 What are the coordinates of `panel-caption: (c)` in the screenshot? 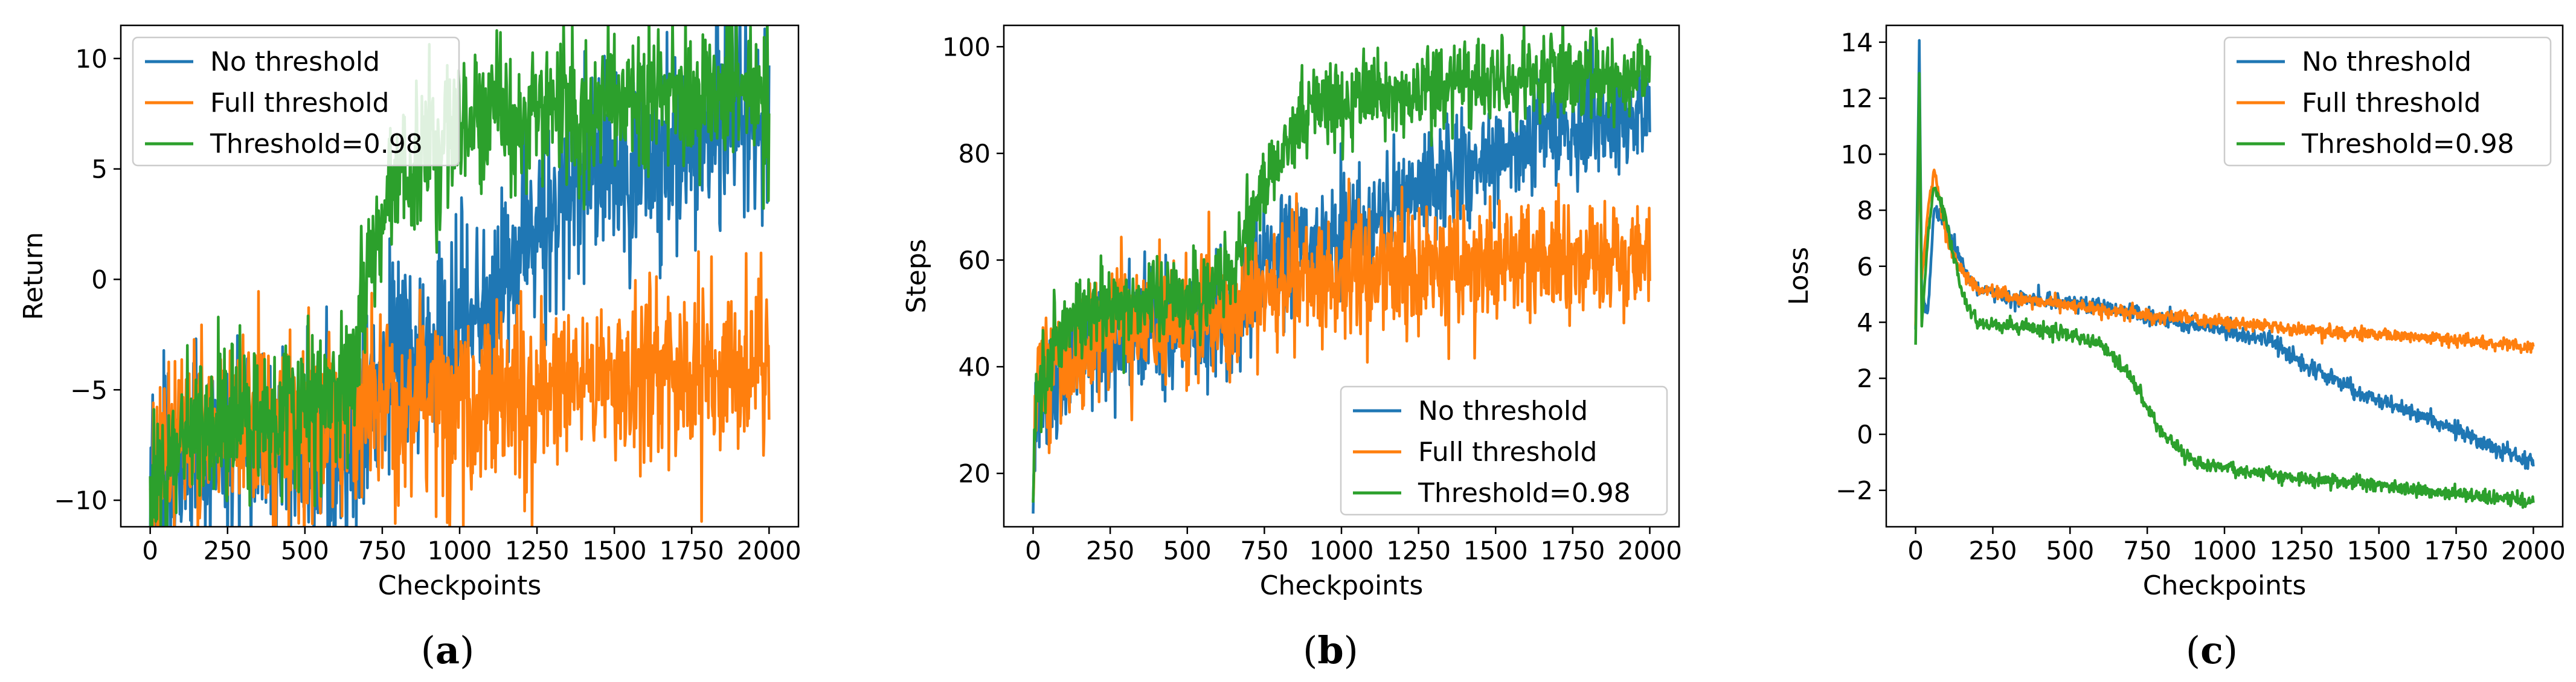 It's located at (2212, 650).